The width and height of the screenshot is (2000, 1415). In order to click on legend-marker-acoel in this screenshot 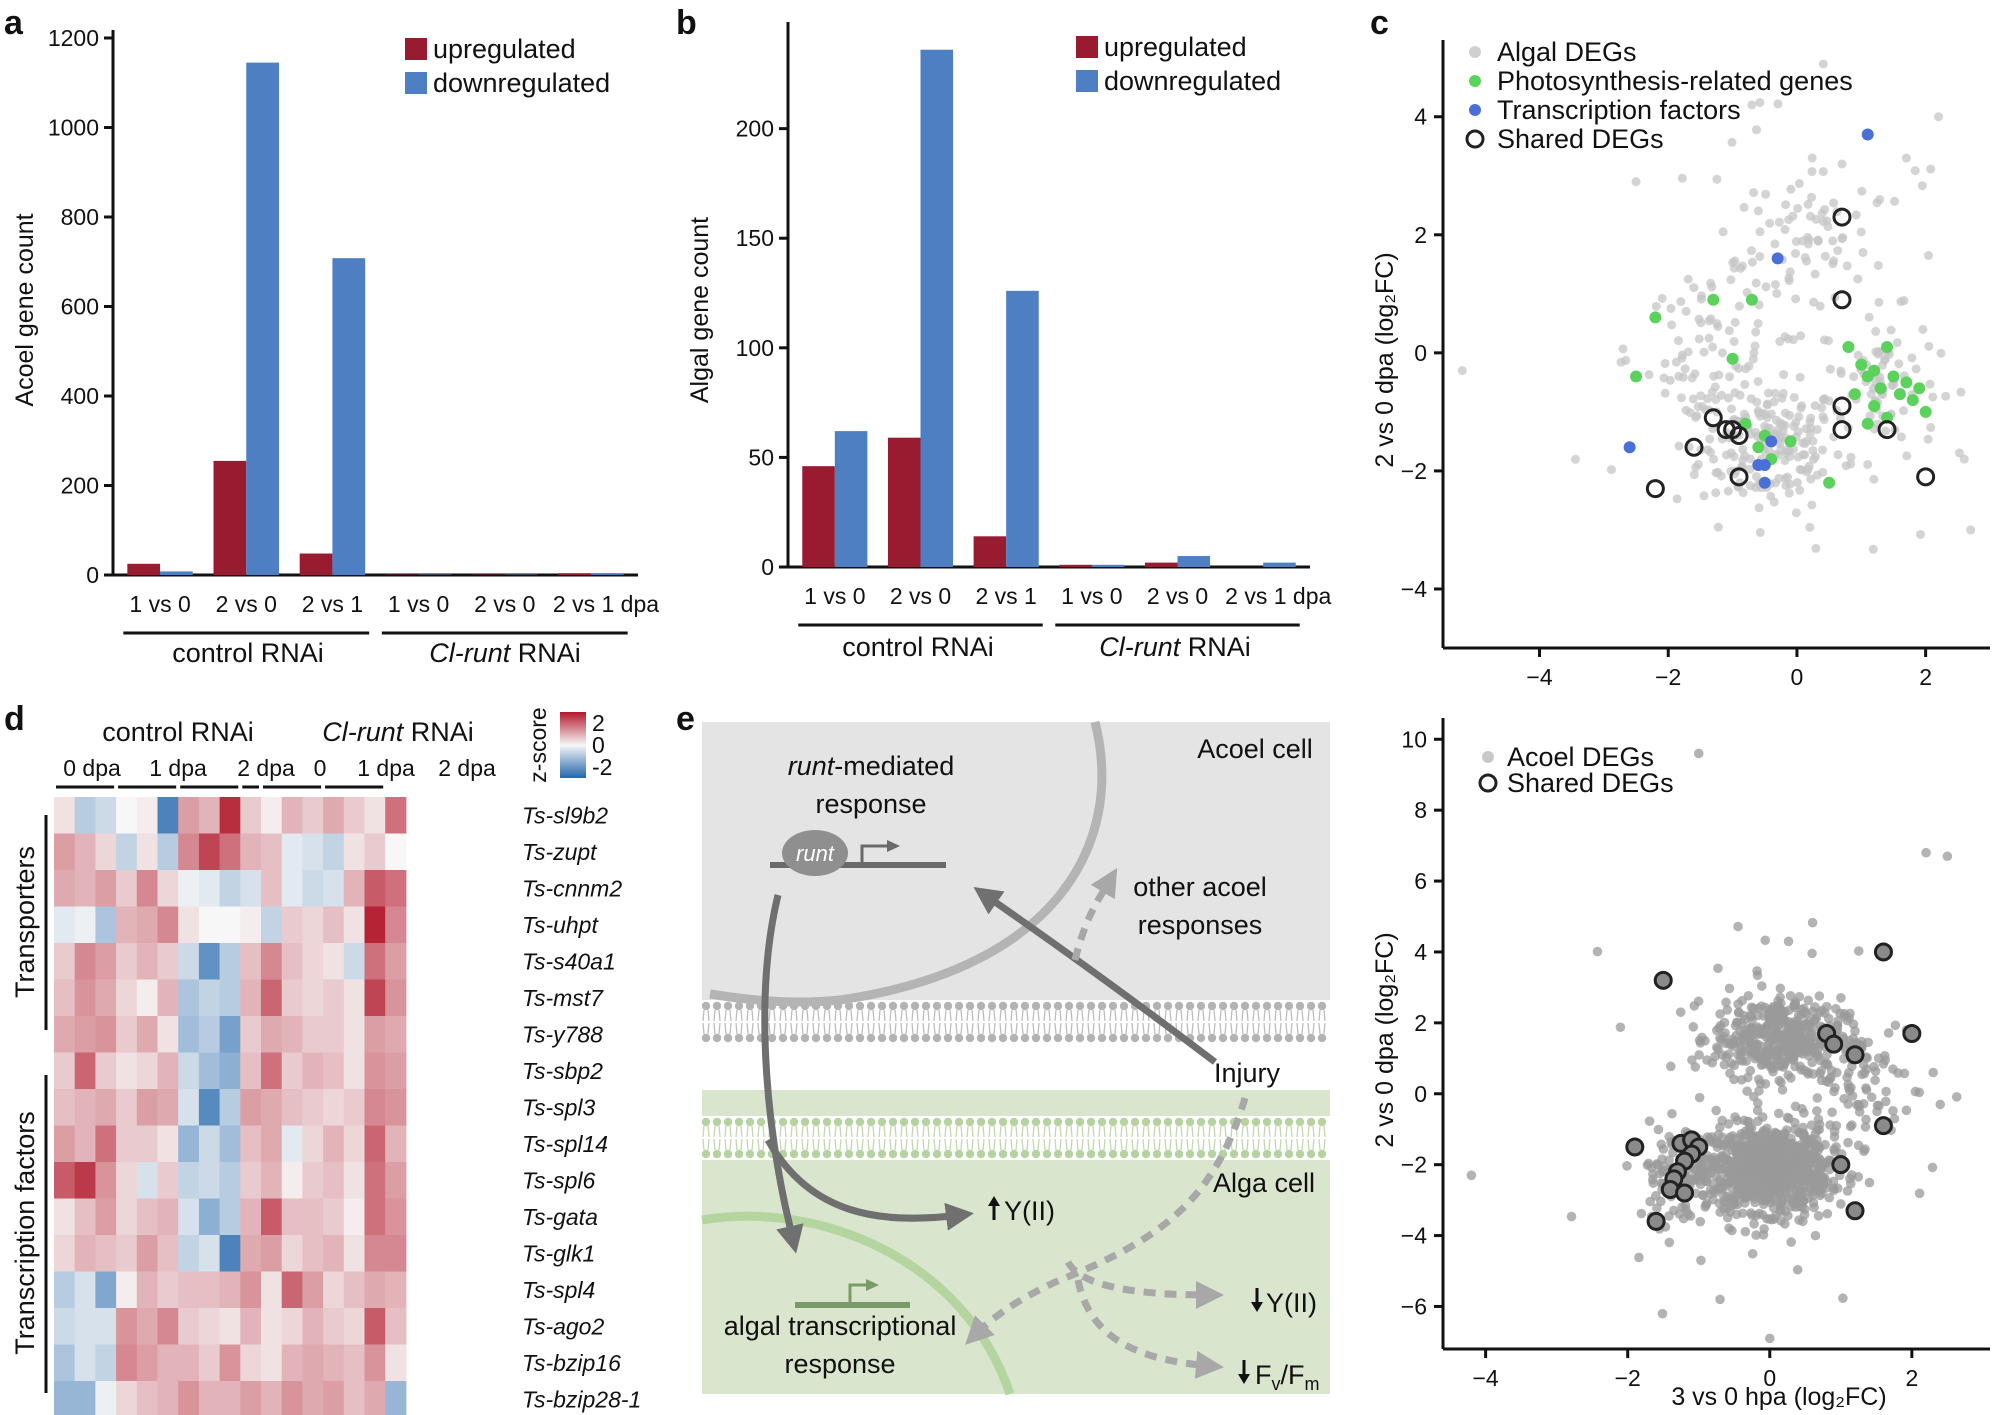, I will do `click(1488, 757)`.